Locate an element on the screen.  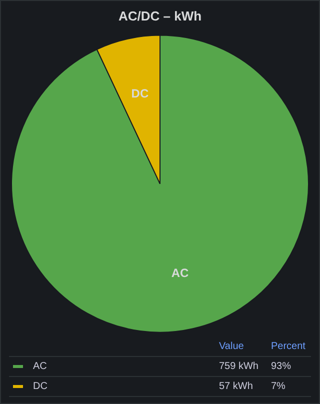
slice-label: DC is located at coordinates (140, 93).